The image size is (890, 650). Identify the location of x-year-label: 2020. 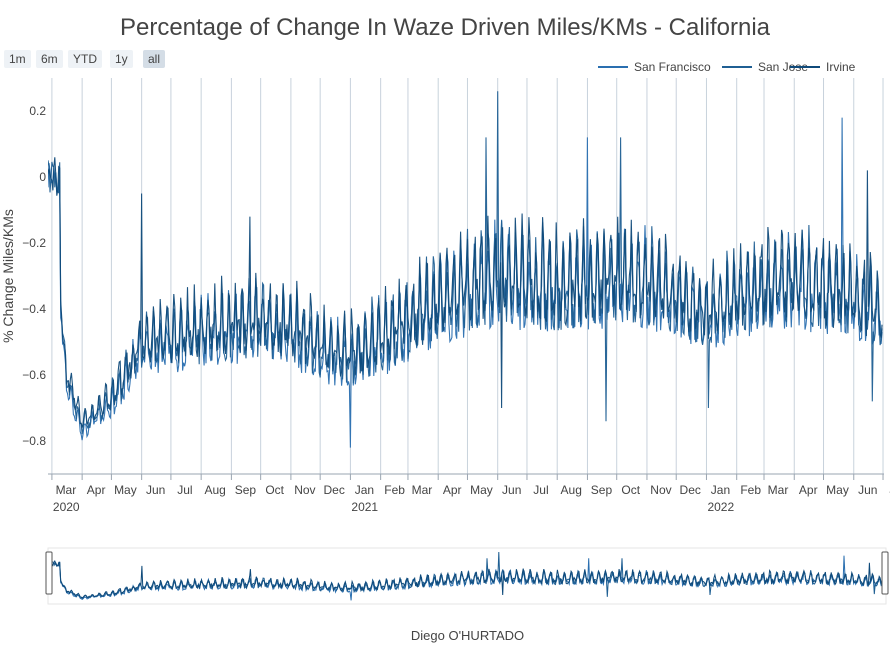
(66, 507).